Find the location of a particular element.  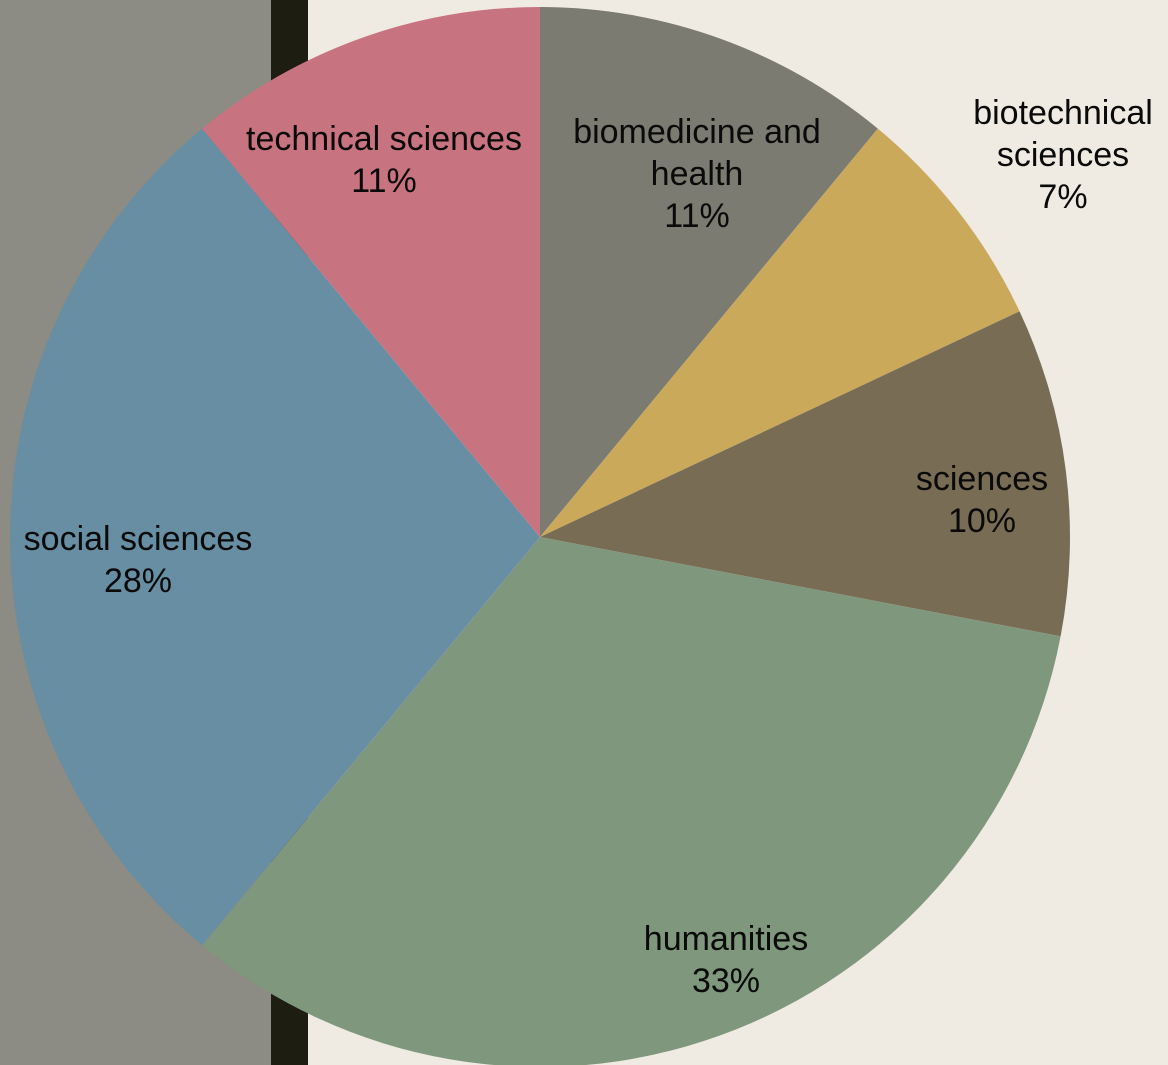

slice-name-label: health is located at coordinates (697, 174).